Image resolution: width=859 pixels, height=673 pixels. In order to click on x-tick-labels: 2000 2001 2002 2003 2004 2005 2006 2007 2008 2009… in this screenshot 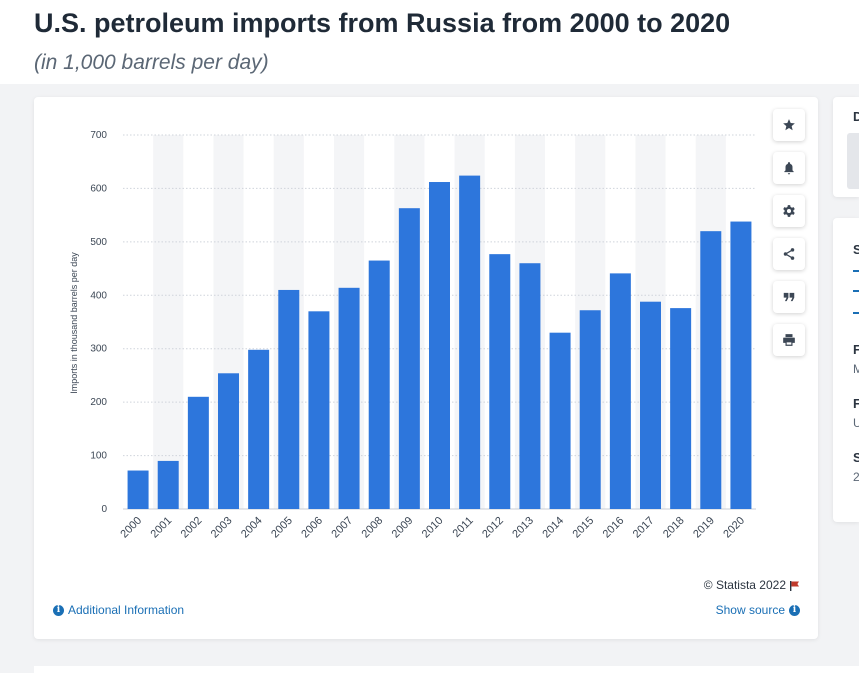, I will do `click(432, 528)`.